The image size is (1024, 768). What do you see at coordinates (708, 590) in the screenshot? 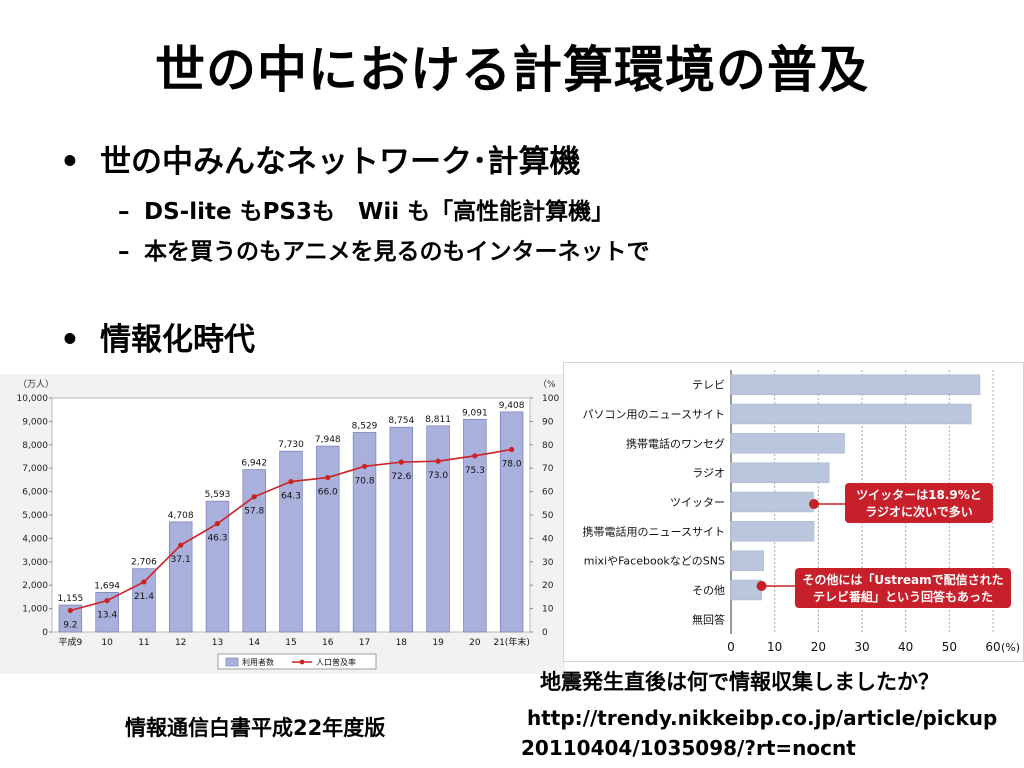
I see `category-label: その他` at bounding box center [708, 590].